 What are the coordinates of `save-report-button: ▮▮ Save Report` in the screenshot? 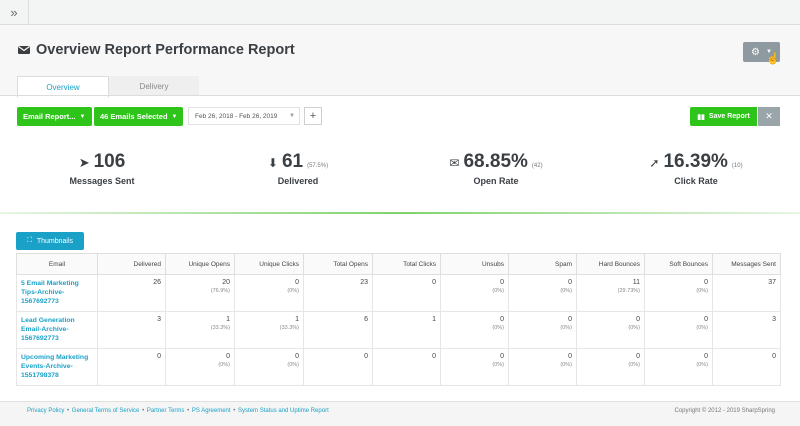 It's located at (723, 116).